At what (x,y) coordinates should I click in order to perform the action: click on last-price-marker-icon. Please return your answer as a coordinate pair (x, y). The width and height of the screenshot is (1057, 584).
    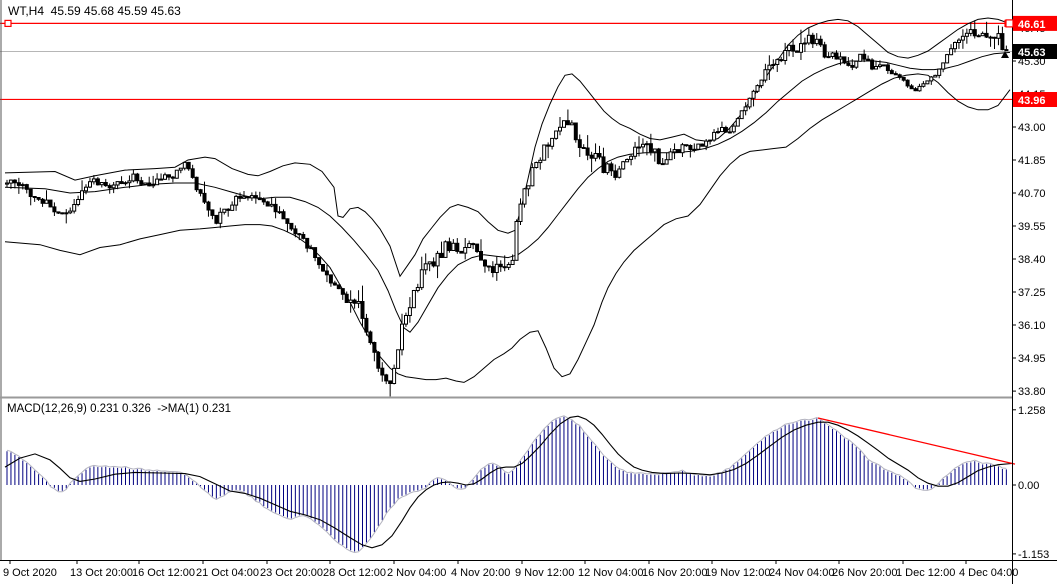
    Looking at the image, I should click on (1005, 54).